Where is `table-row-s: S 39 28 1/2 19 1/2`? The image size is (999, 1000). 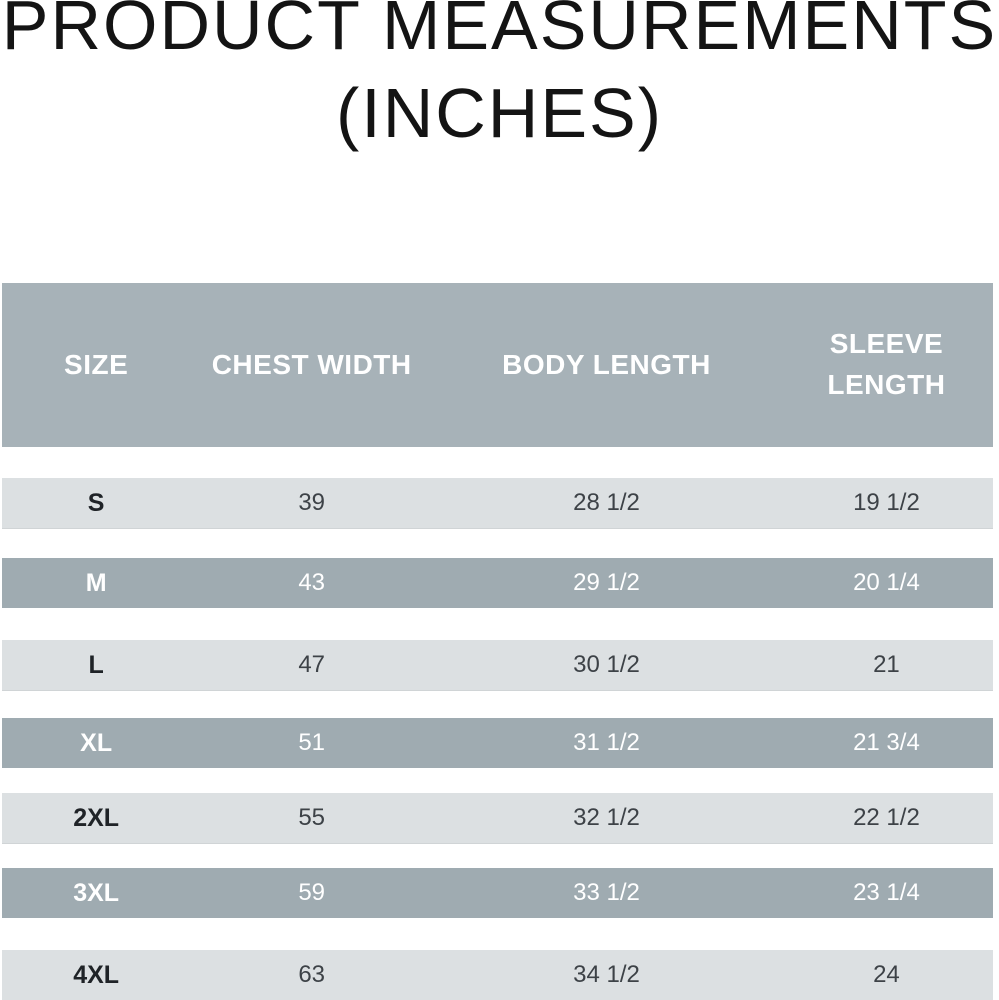 table-row-s: S 39 28 1/2 19 1/2 is located at coordinates (497, 503).